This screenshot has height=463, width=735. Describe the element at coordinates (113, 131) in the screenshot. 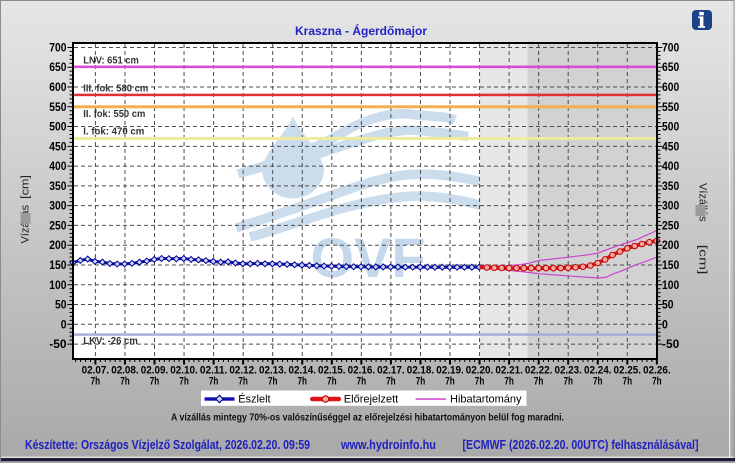

I see `svg-text: I. fok: 470 cm` at that location.